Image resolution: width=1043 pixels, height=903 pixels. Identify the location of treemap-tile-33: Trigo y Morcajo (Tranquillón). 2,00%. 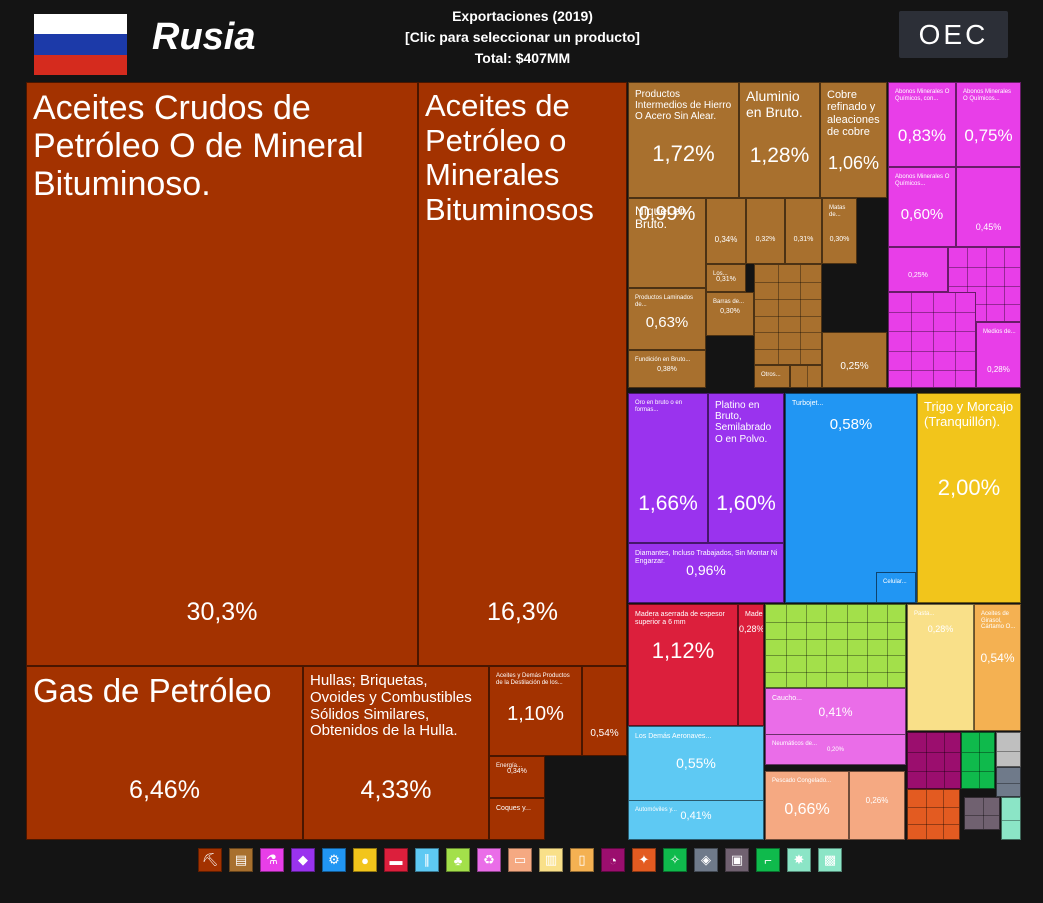
(969, 498).